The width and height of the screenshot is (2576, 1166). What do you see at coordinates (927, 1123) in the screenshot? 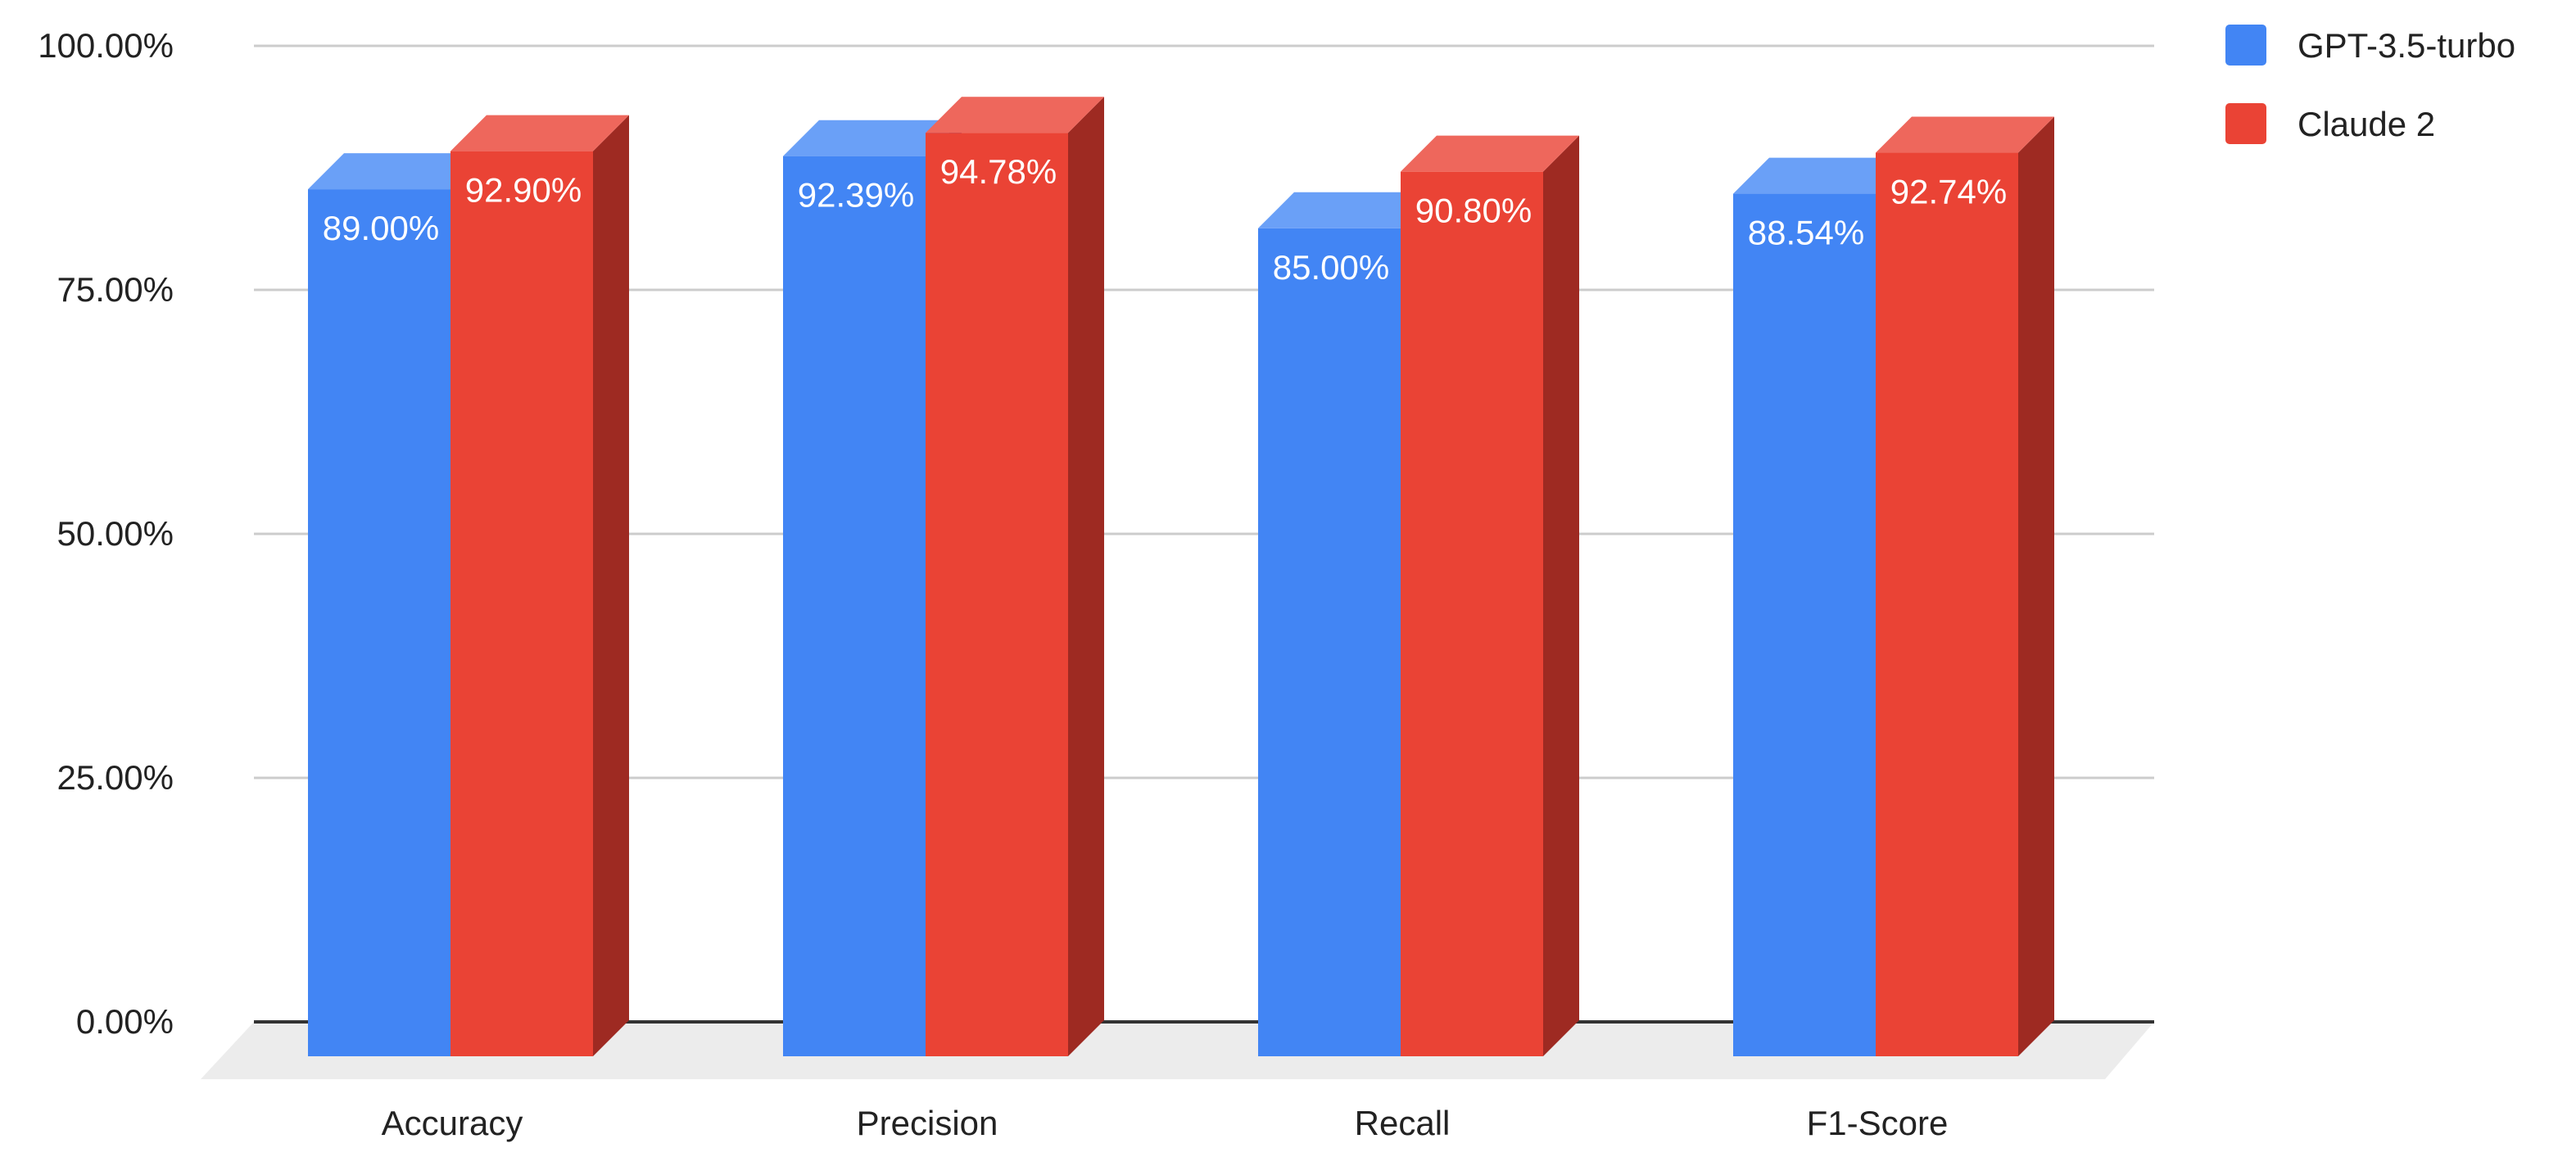
I see `x-category-label: Precision` at bounding box center [927, 1123].